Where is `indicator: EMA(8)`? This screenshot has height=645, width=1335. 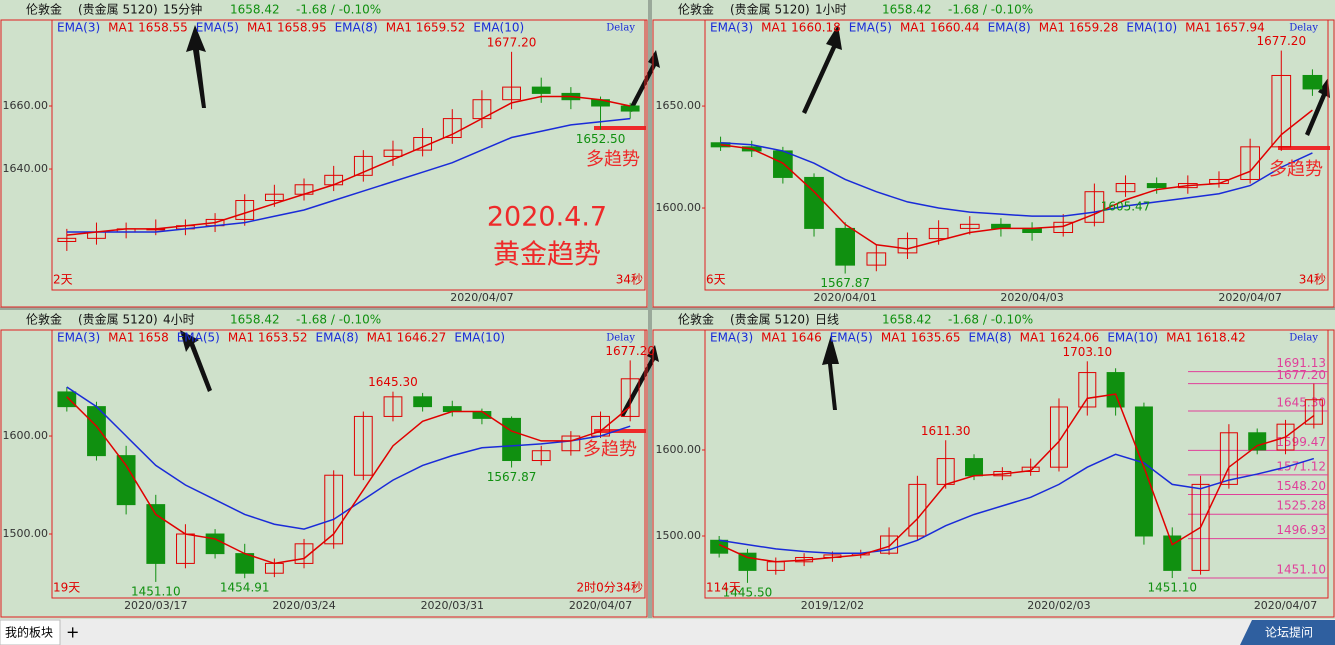 indicator: EMA(8) is located at coordinates (337, 338).